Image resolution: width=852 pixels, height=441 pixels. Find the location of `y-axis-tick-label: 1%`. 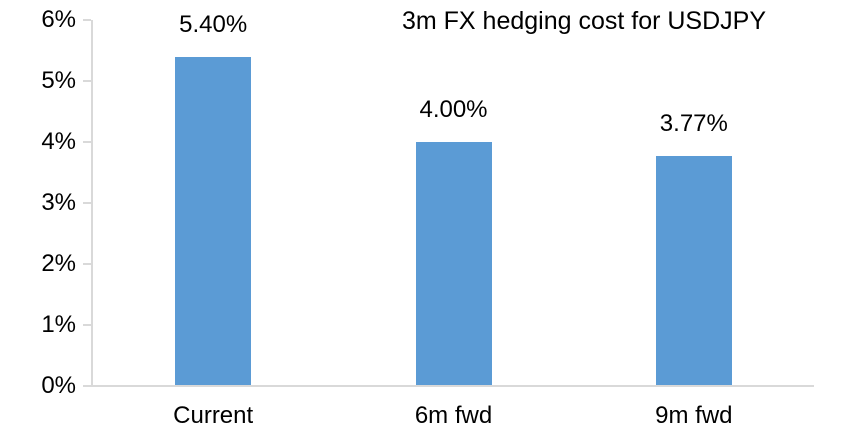

y-axis-tick-label: 1% is located at coordinates (58, 324).